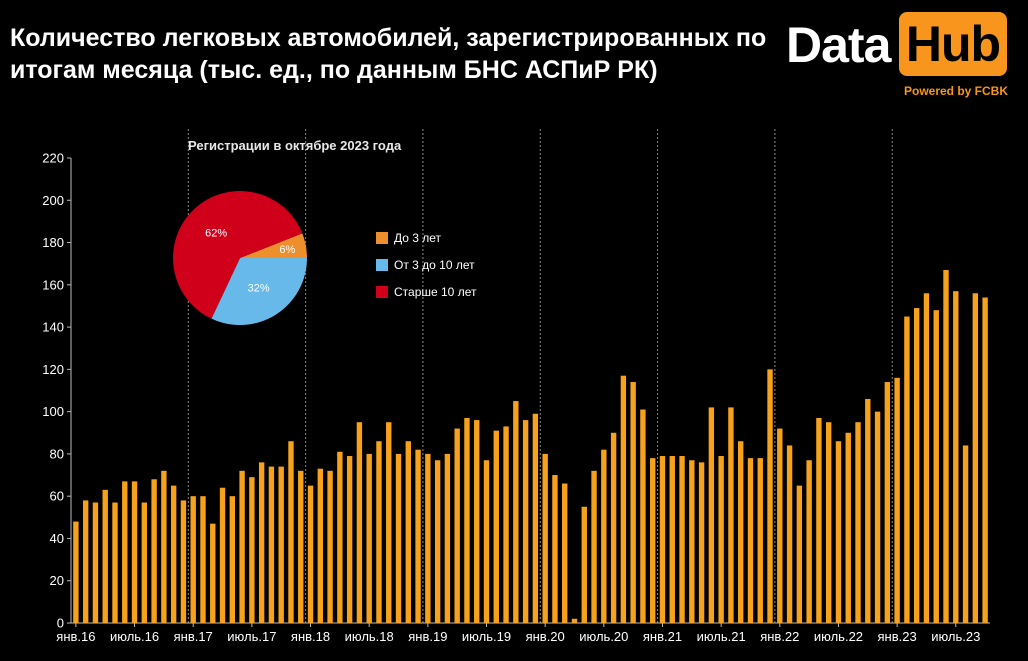  What do you see at coordinates (53, 369) in the screenshot?
I see `y-tick-label: 120` at bounding box center [53, 369].